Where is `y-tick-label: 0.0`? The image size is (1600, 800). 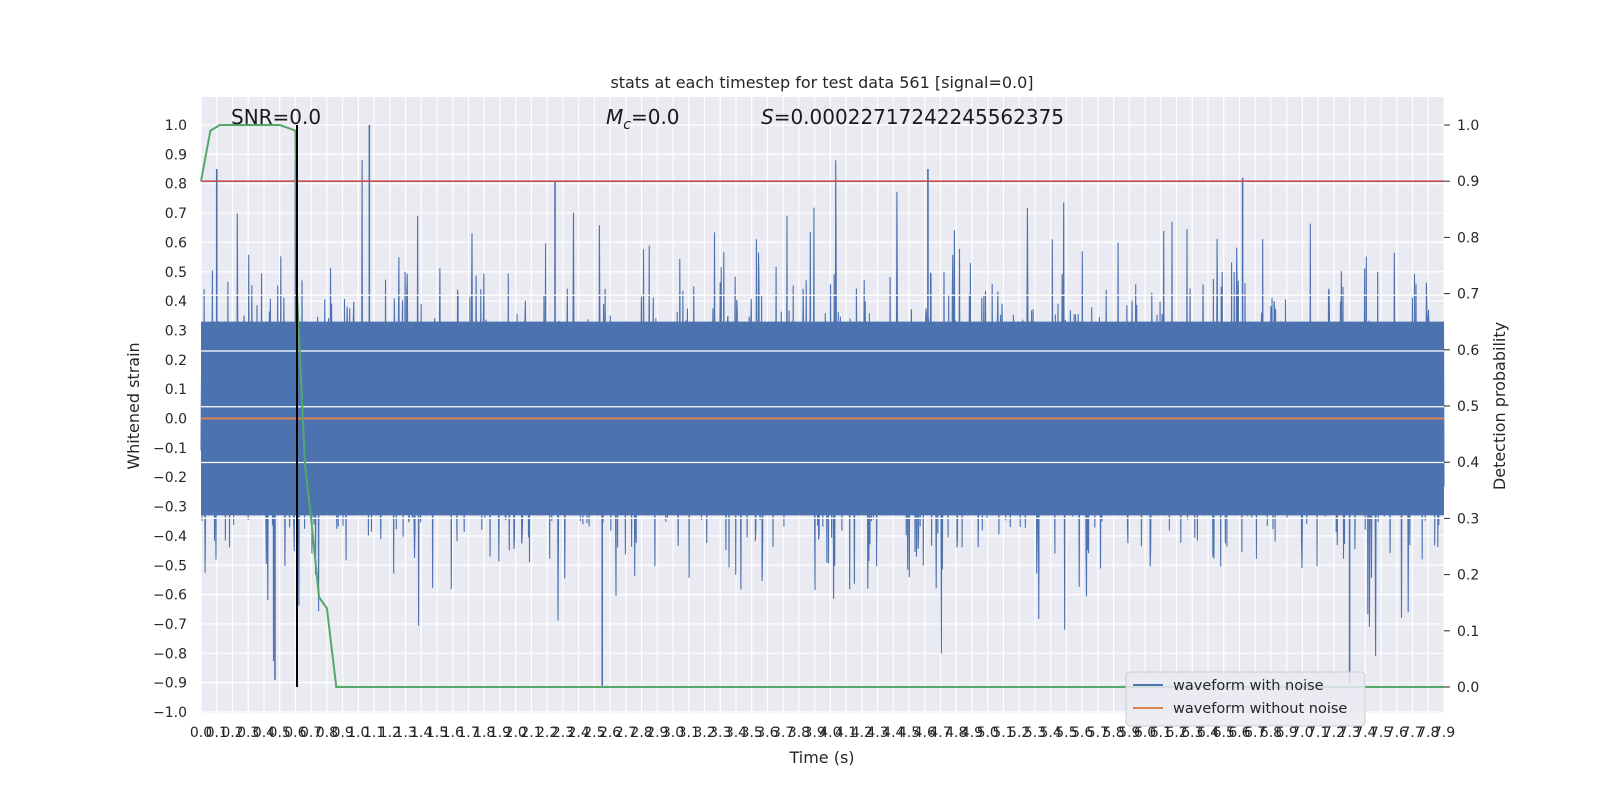 y-tick-label: 0.0 is located at coordinates (176, 420).